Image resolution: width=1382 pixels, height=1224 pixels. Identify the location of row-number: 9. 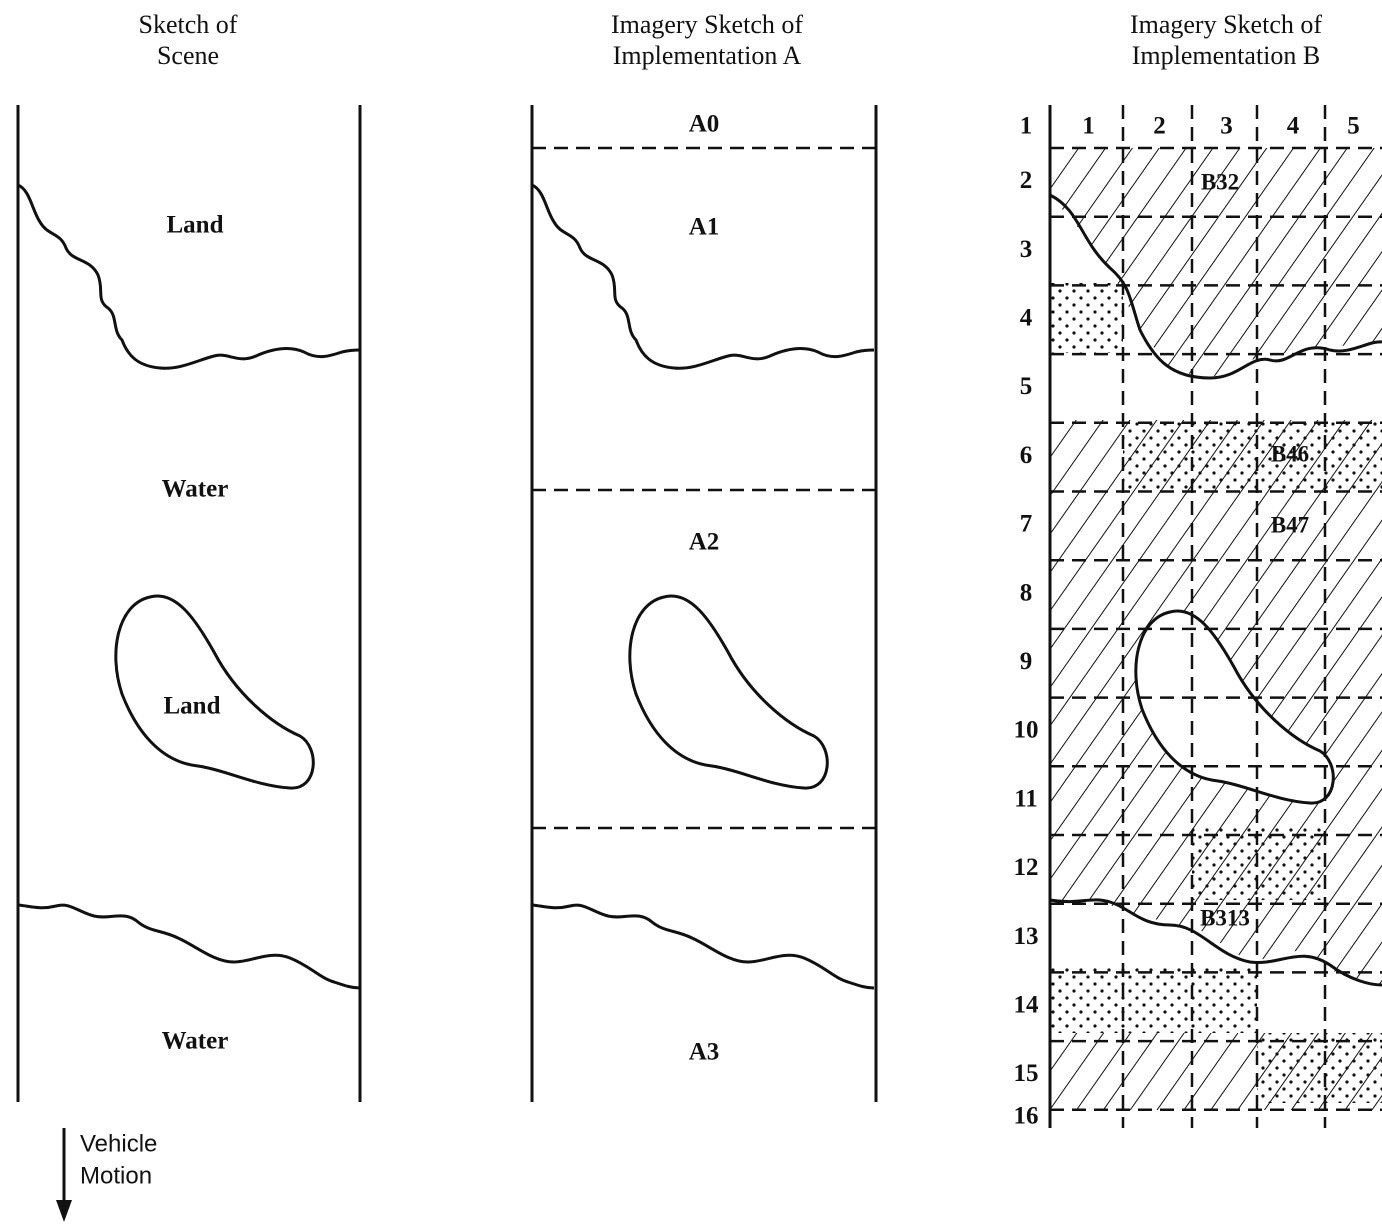
(1026, 661).